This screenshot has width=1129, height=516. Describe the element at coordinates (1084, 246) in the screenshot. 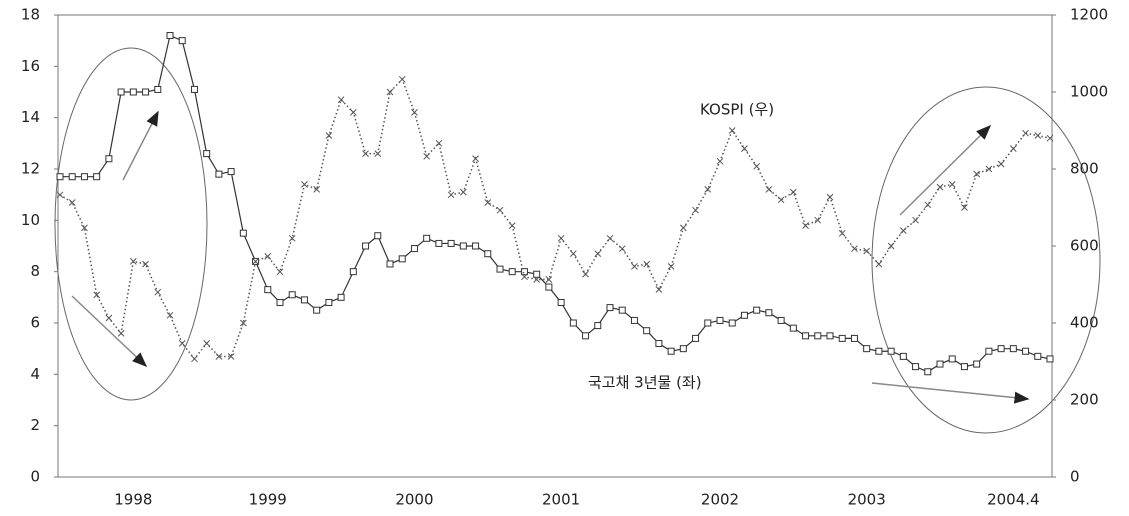

I see `y2-tick-label: 600` at that location.